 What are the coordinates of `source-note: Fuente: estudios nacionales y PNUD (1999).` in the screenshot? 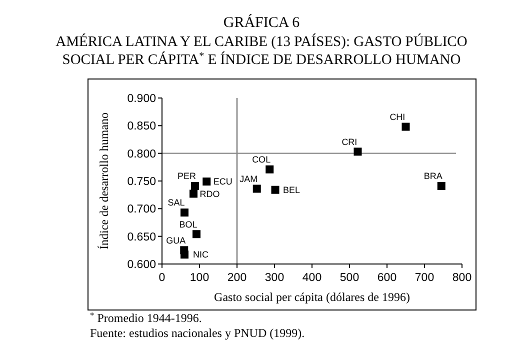 It's located at (197, 333).